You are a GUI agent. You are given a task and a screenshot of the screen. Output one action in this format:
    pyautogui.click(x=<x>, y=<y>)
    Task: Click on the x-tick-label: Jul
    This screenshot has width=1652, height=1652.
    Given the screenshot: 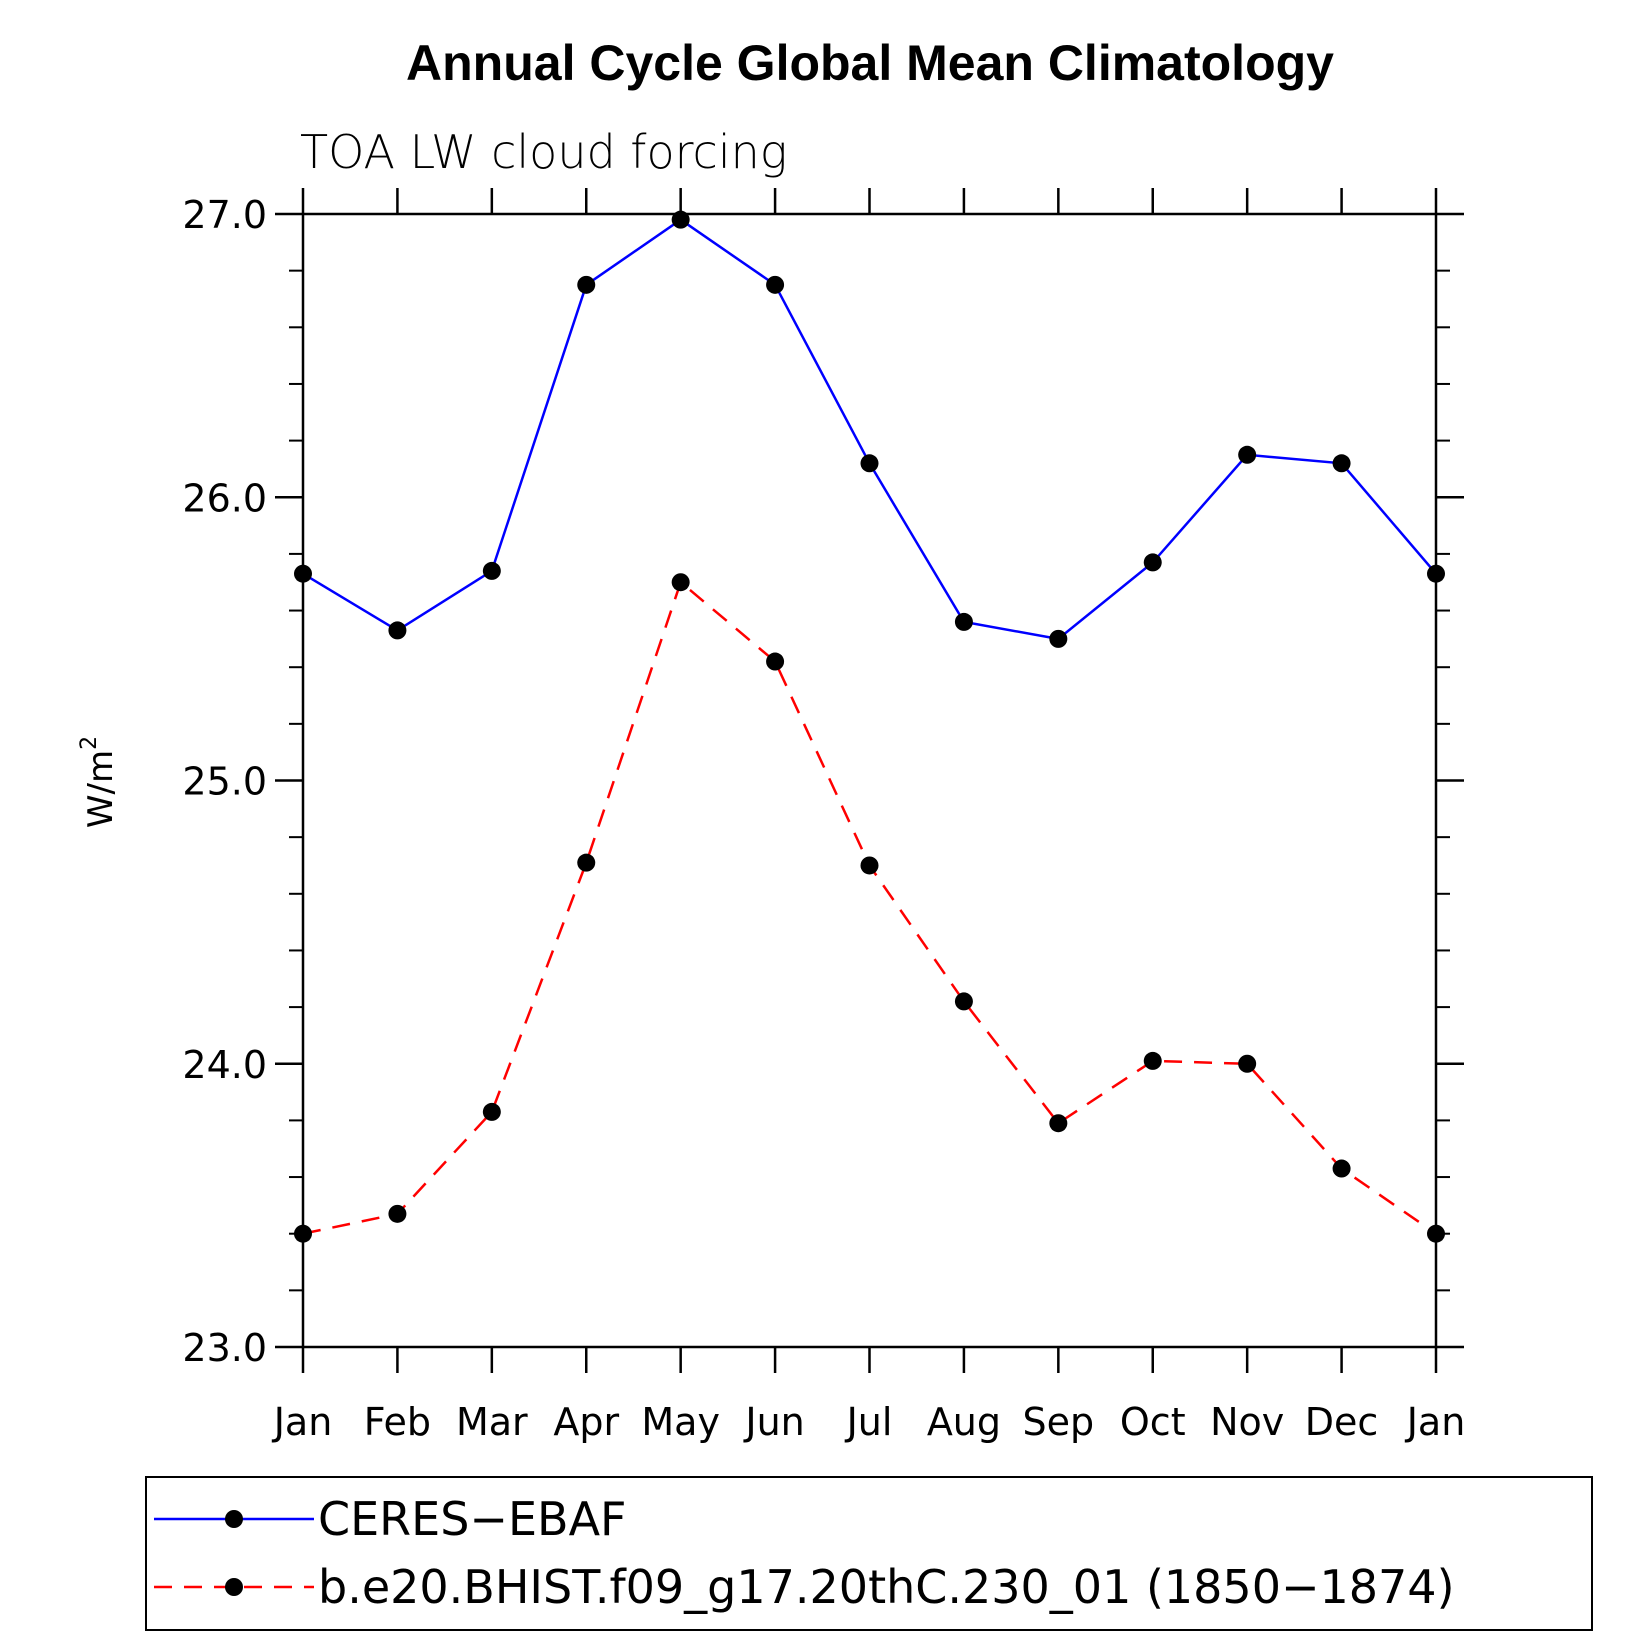 What is the action you would take?
    pyautogui.click(x=869, y=1422)
    